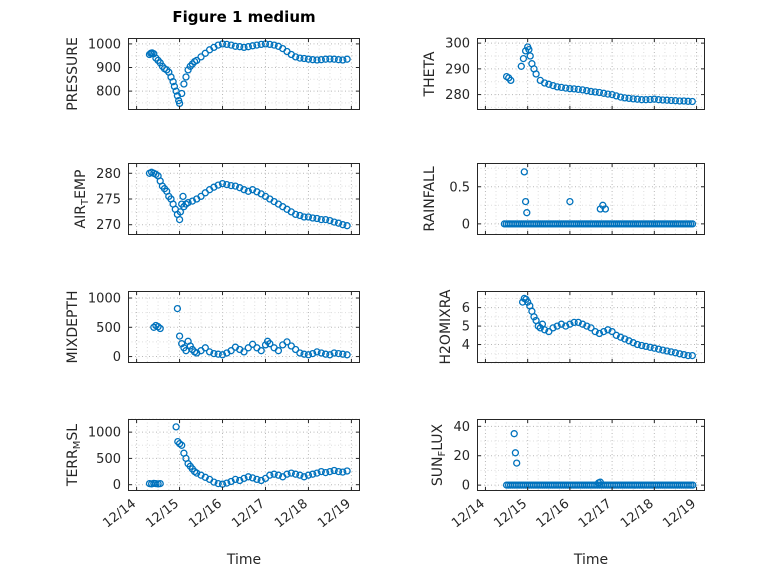 This screenshot has height=583, width=778. Describe the element at coordinates (457, 69) in the screenshot. I see `svg-text: 290` at that location.